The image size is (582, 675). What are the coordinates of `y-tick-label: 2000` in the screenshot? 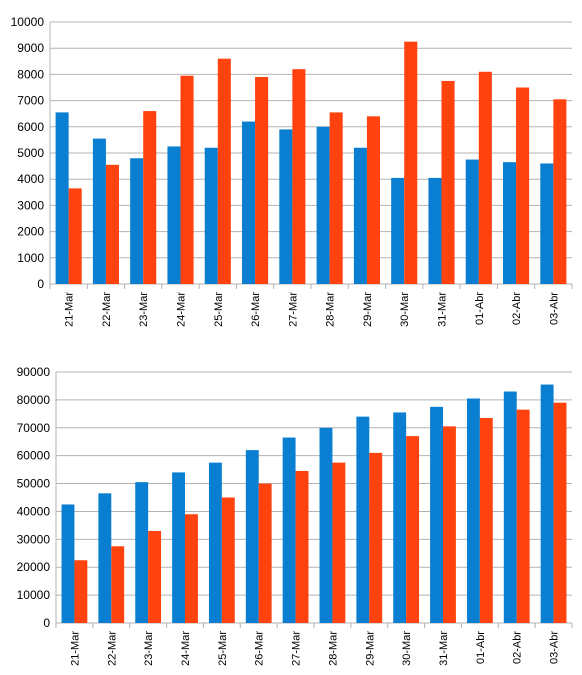 It's located at (30, 232).